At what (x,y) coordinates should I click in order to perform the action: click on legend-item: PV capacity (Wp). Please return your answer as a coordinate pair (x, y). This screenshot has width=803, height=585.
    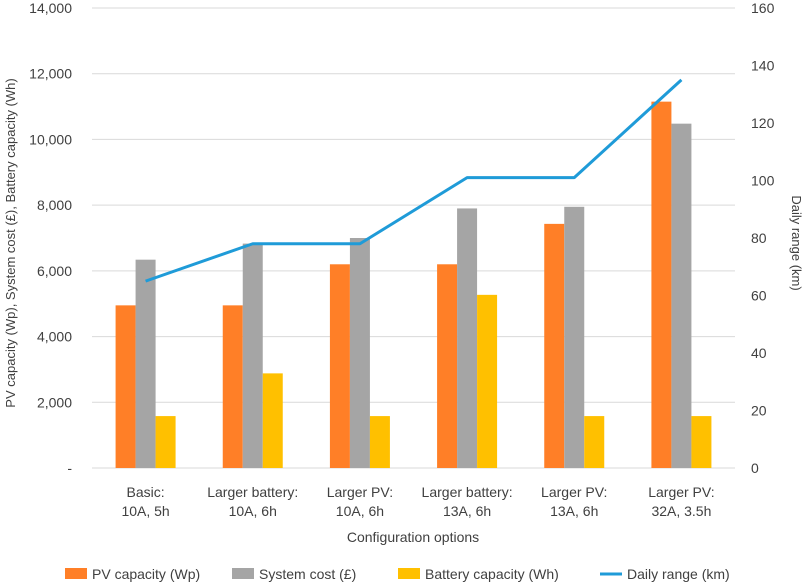
    Looking at the image, I should click on (132, 574).